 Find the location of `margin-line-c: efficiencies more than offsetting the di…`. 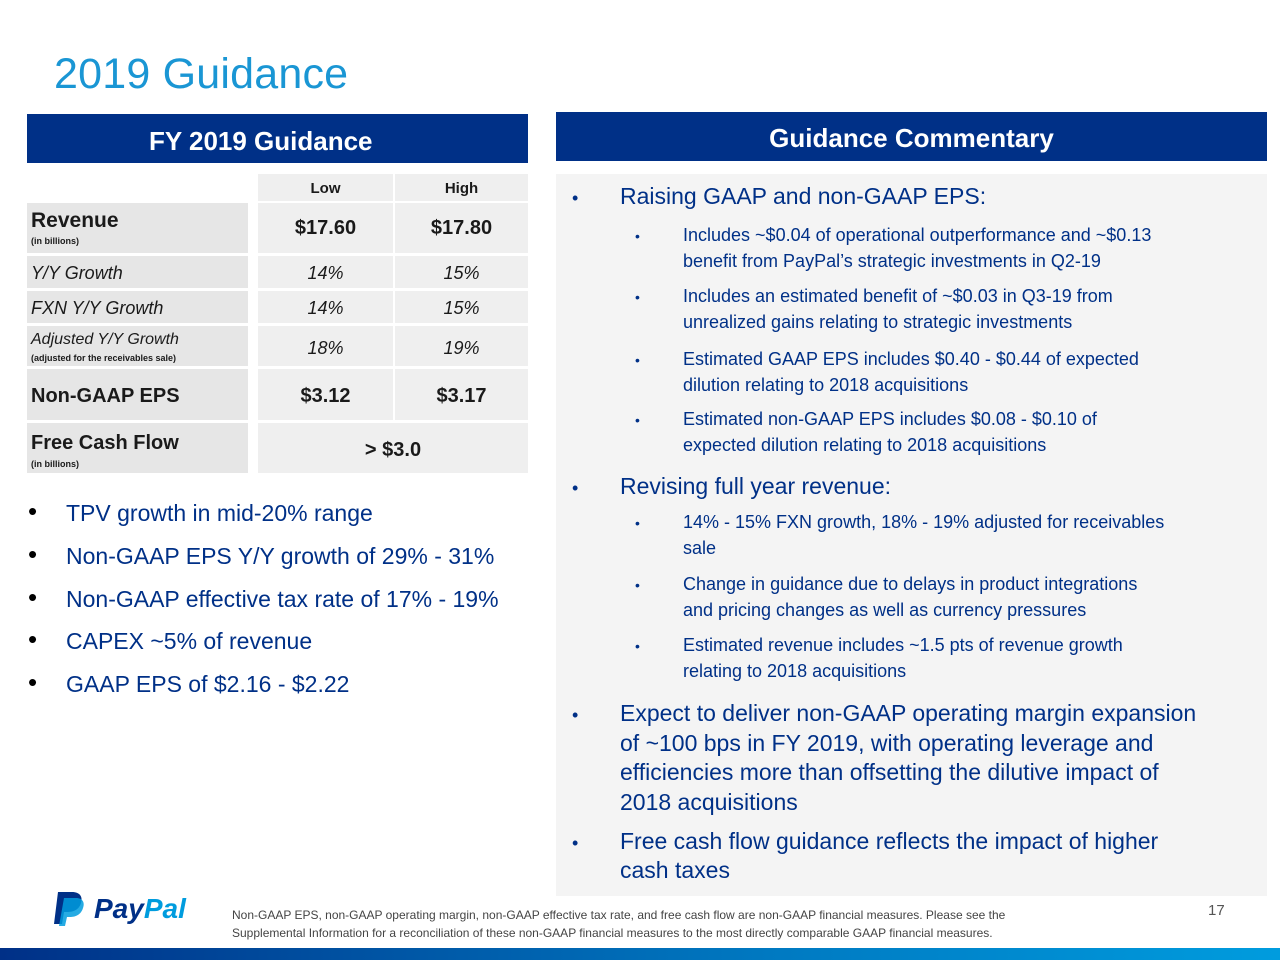

margin-line-c: efficiencies more than offsetting the di… is located at coordinates (889, 772).